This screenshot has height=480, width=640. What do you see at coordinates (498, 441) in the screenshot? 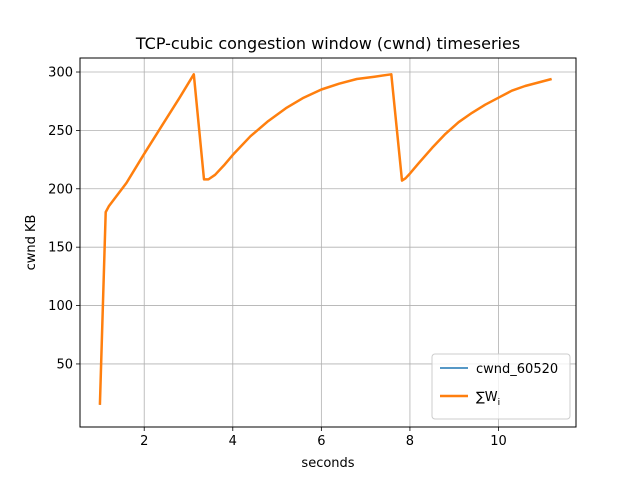
I see `x-tick-label: 10` at bounding box center [498, 441].